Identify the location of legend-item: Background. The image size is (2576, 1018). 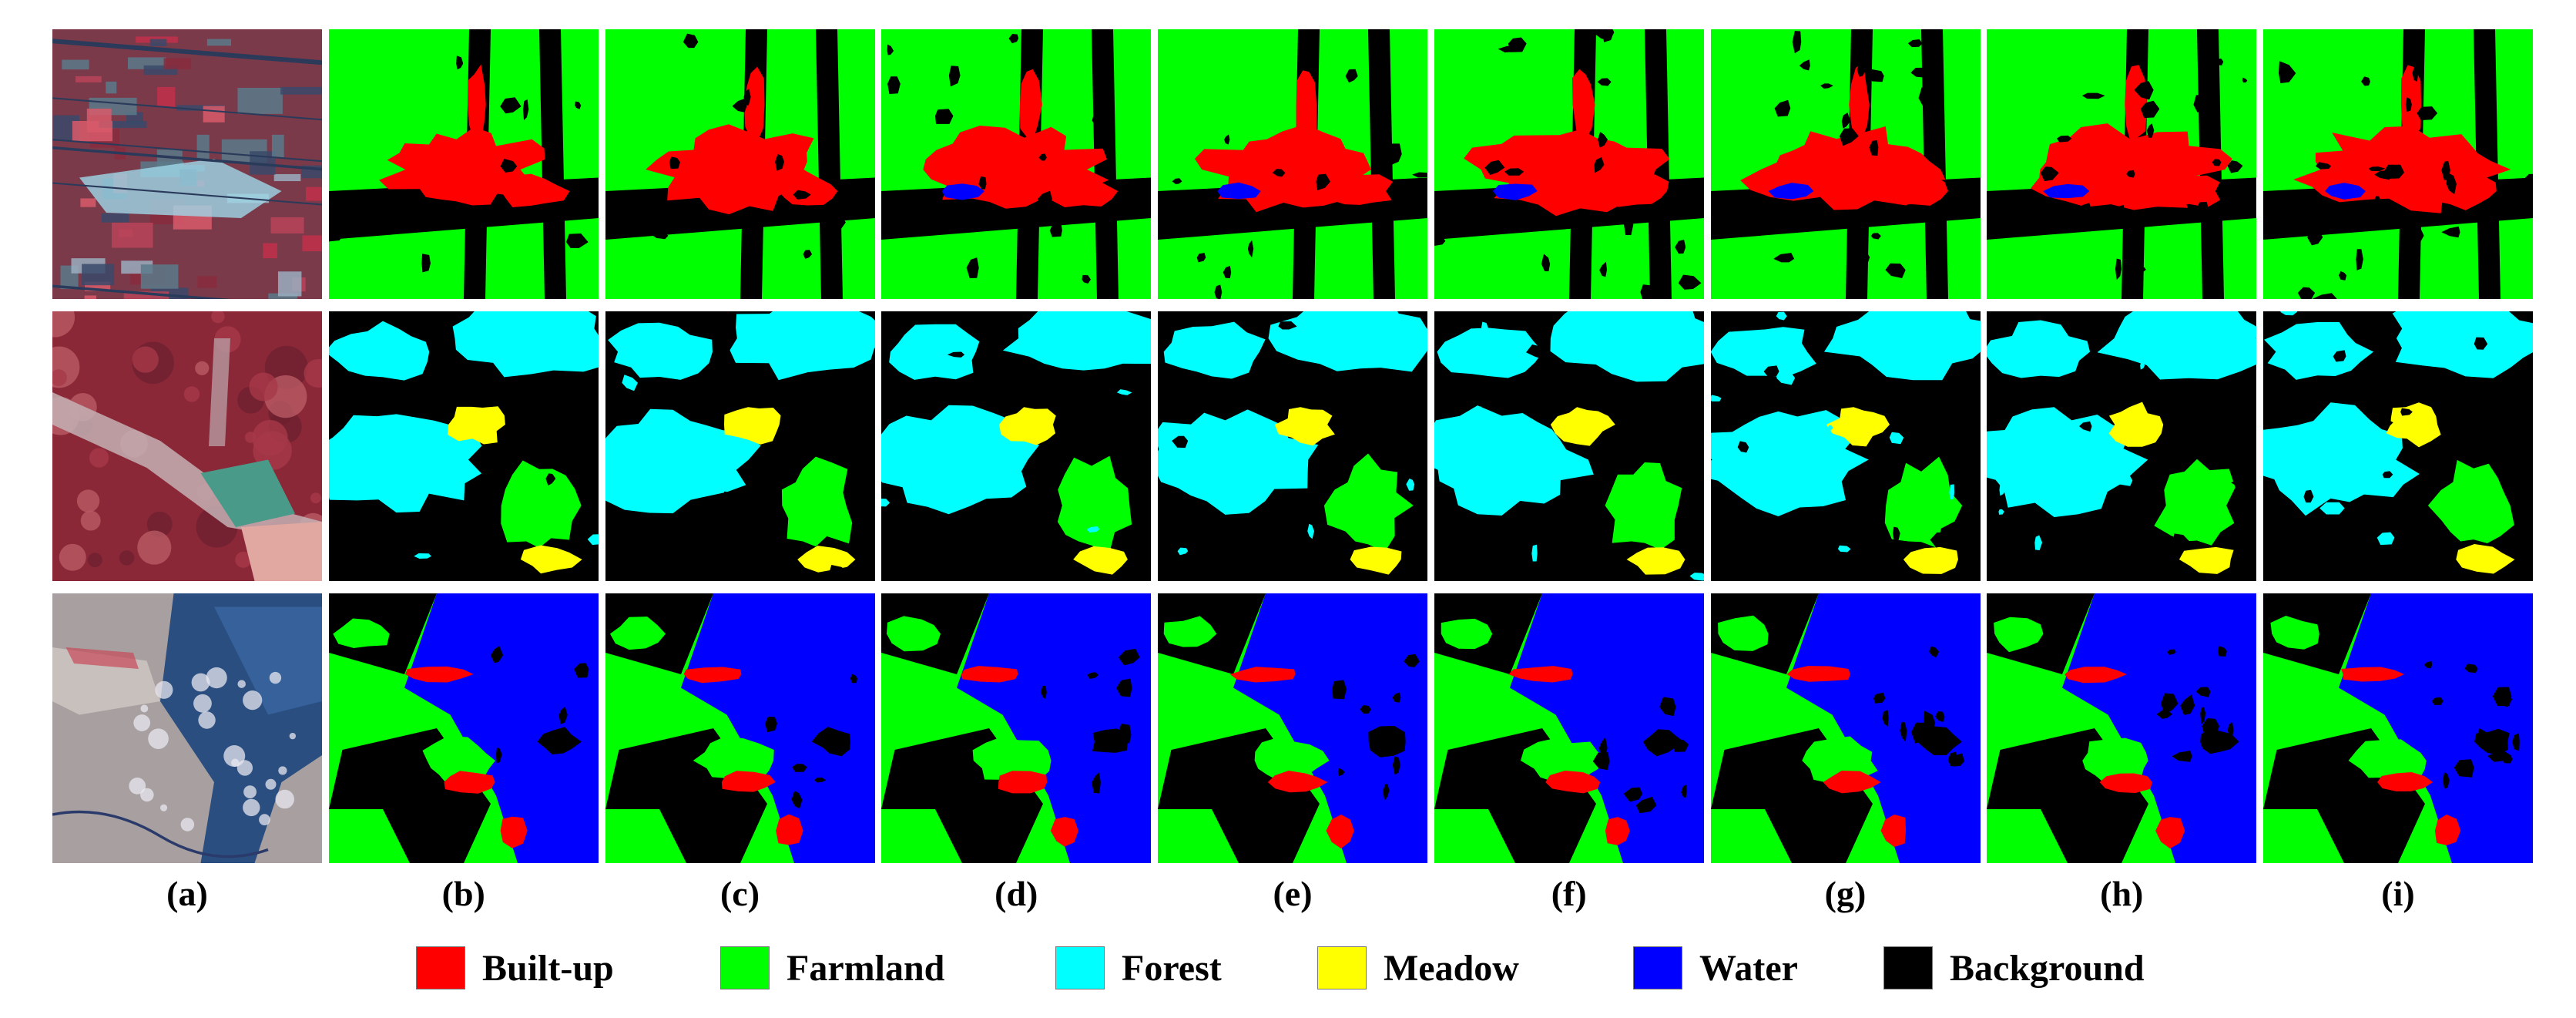
(2014, 968).